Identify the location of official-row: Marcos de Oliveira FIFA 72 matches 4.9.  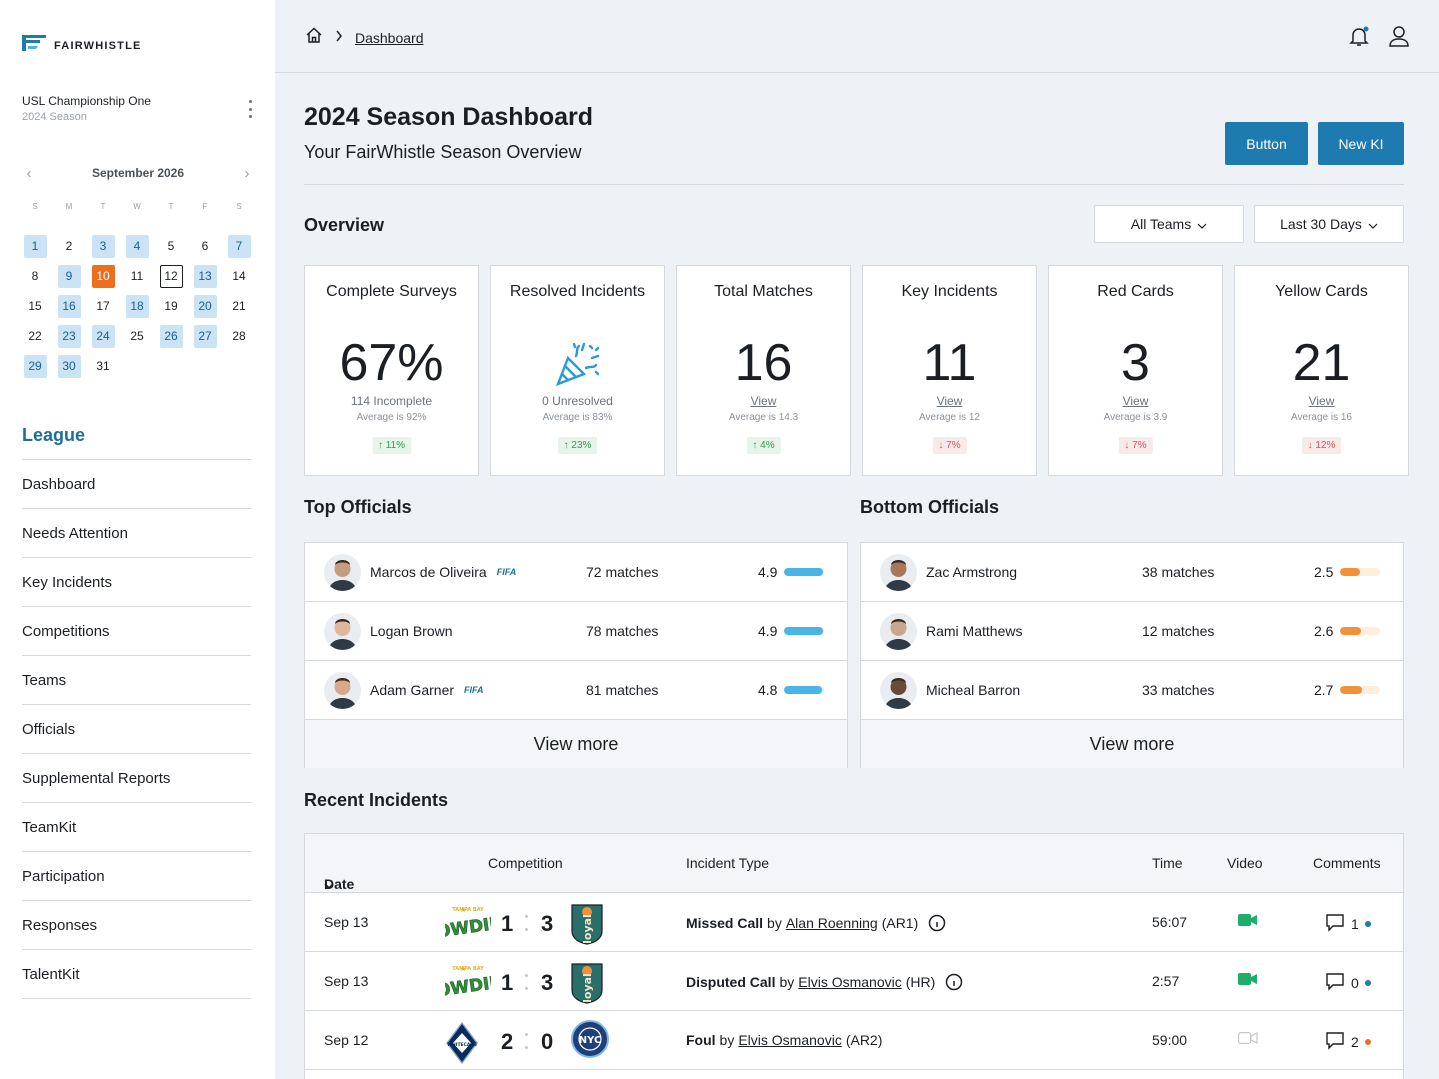
(576, 572).